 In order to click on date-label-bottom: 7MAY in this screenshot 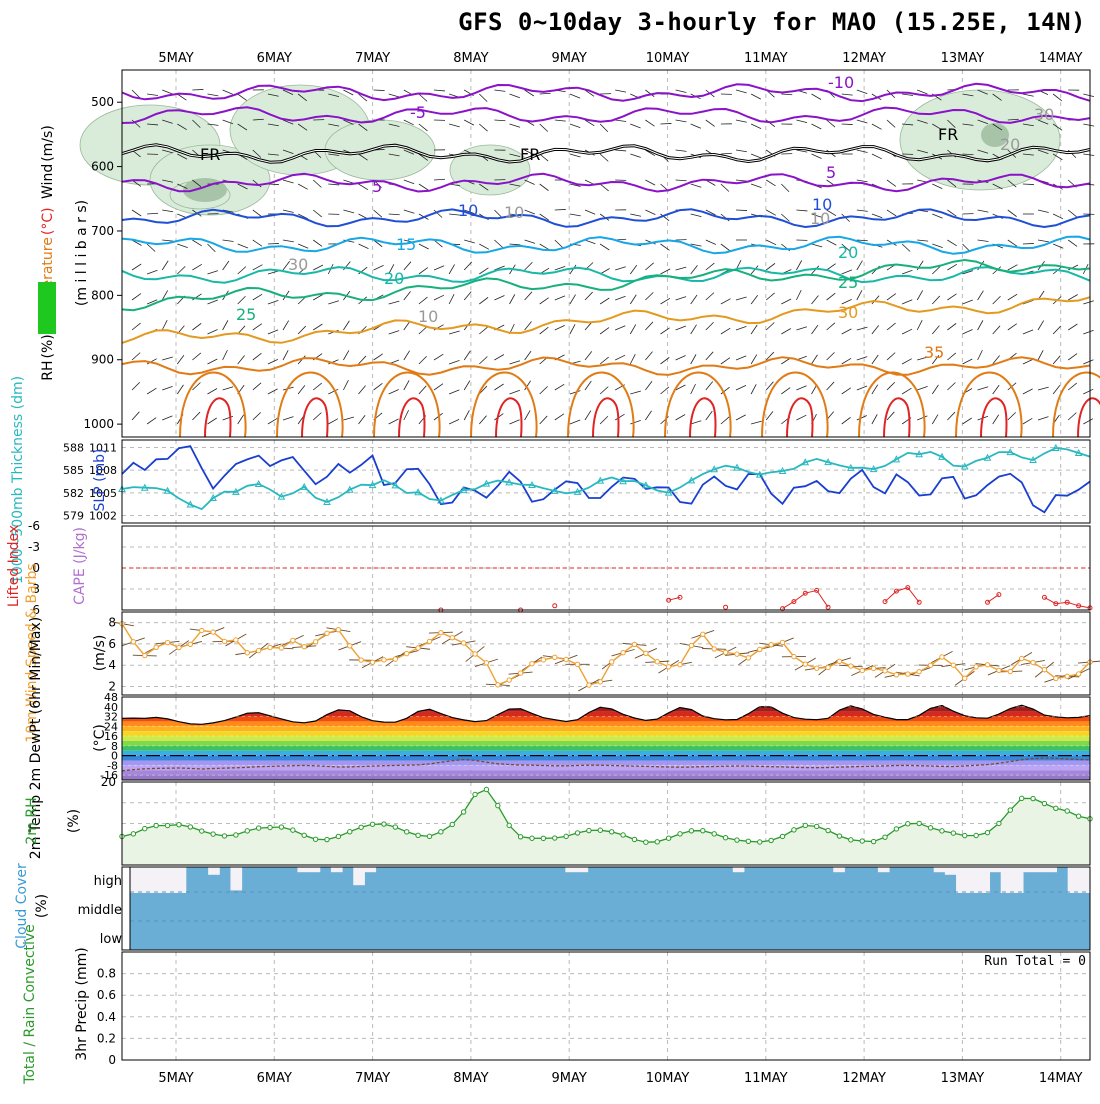, I will do `click(372, 1078)`.